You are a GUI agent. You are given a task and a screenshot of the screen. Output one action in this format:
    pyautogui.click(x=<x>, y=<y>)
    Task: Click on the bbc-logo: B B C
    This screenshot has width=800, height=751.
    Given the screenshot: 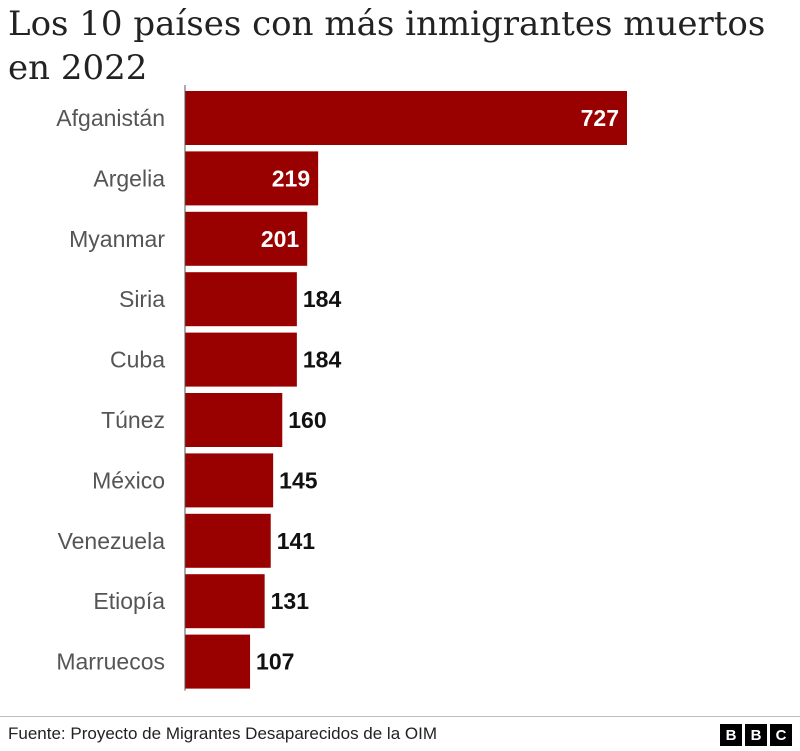 What is the action you would take?
    pyautogui.click(x=756, y=735)
    